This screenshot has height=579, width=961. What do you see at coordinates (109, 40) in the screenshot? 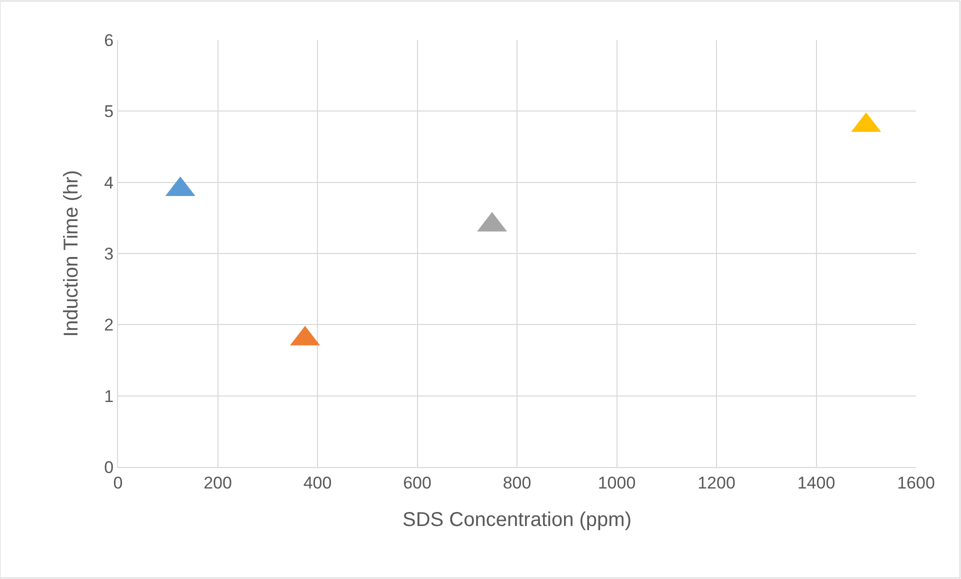
I see `y-tick-label: 6` at bounding box center [109, 40].